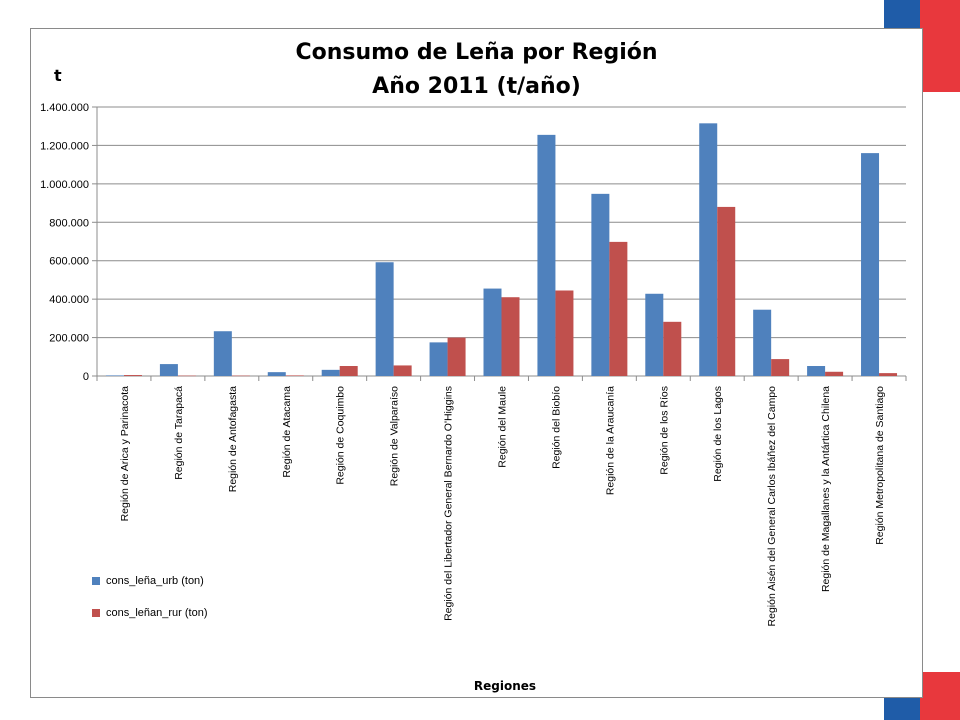 The height and width of the screenshot is (720, 960). I want to click on y-tick-label-3: 600.000, so click(69, 262).